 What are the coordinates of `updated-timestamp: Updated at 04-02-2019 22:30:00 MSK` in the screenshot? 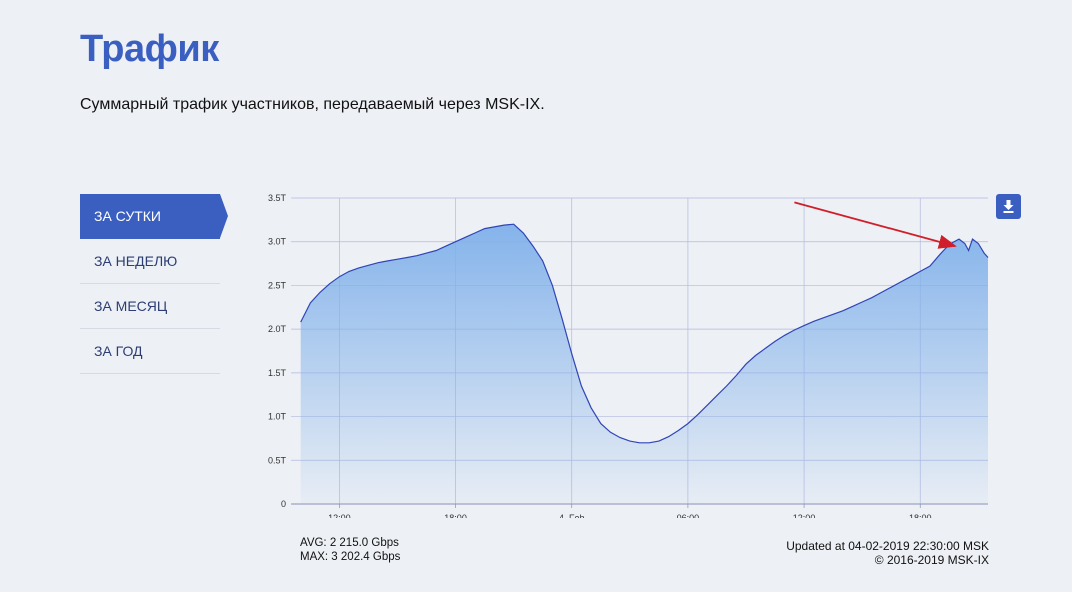 It's located at (887, 546).